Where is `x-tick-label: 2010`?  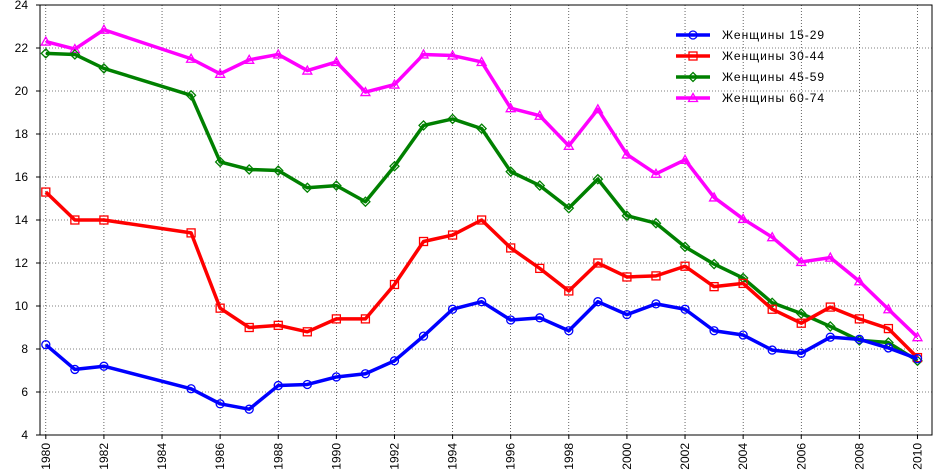
x-tick-label: 2010 is located at coordinates (917, 456).